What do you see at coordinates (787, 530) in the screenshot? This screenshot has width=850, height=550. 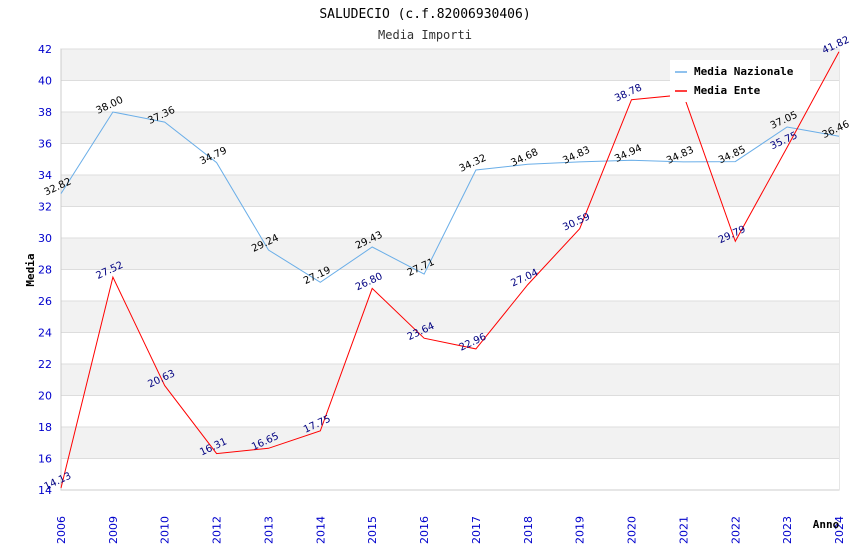 I see `x-tick-label: 2023` at bounding box center [787, 530].